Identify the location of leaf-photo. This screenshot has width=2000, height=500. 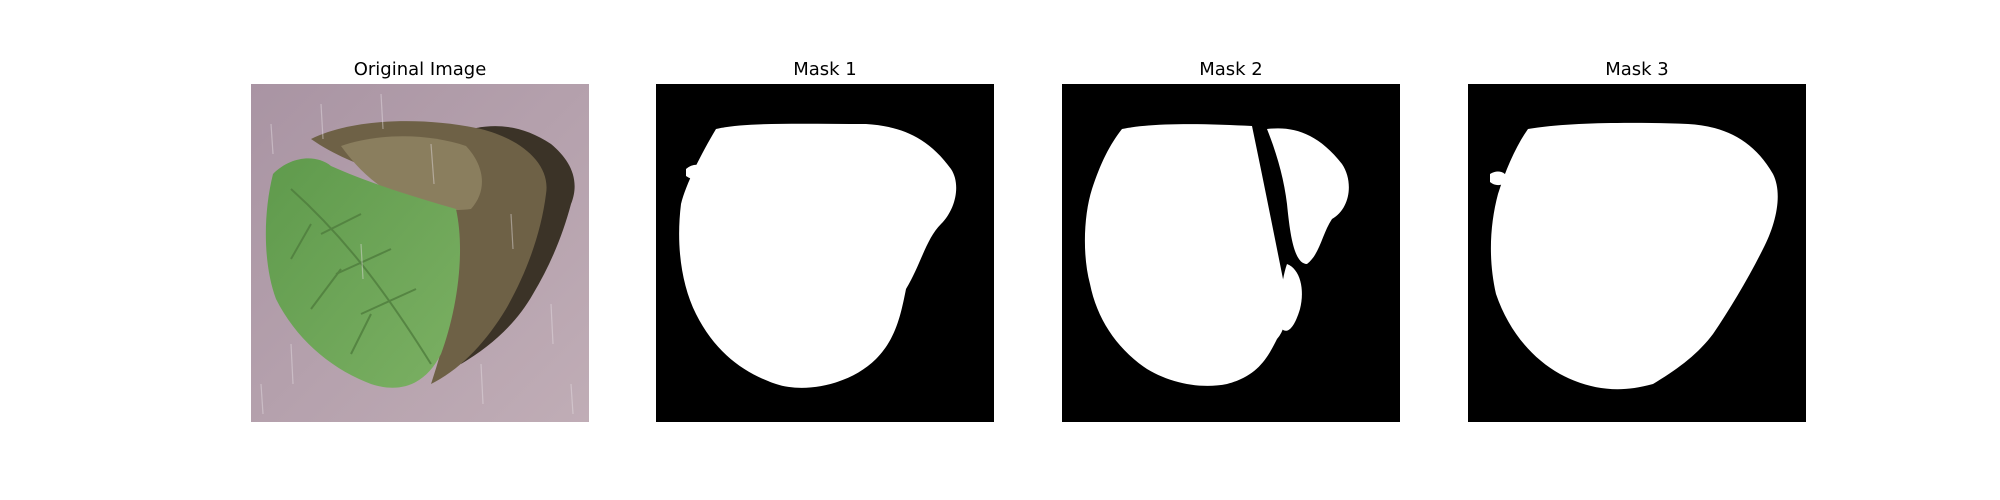
(420, 253).